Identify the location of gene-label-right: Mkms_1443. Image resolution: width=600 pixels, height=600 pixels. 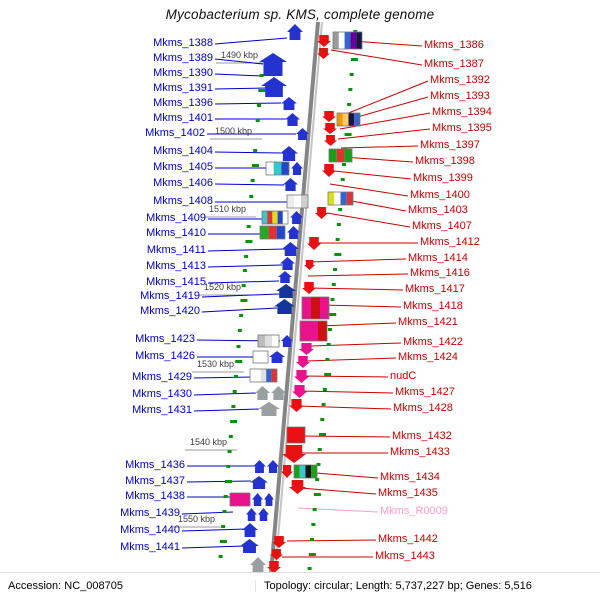
(405, 556).